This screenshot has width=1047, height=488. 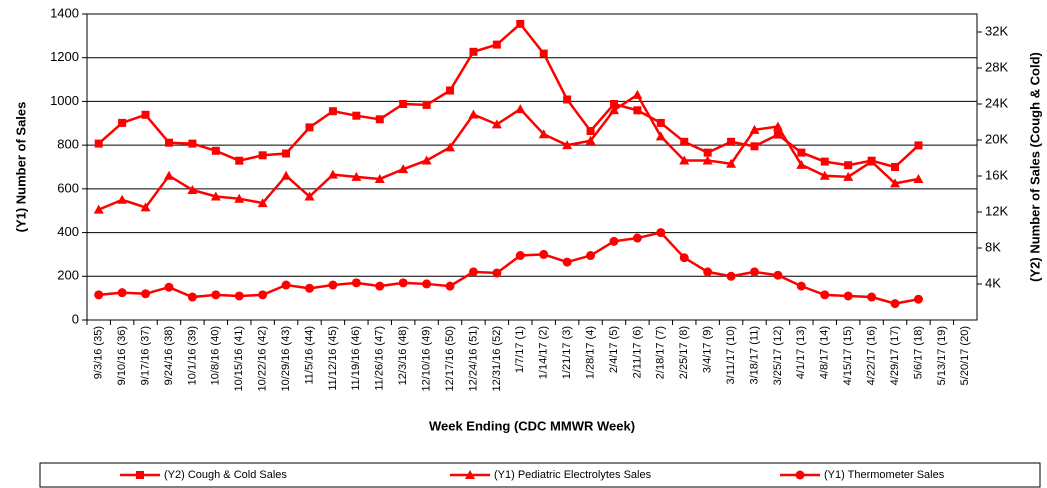 What do you see at coordinates (64, 100) in the screenshot?
I see `y-tick-label: 1000` at bounding box center [64, 100].